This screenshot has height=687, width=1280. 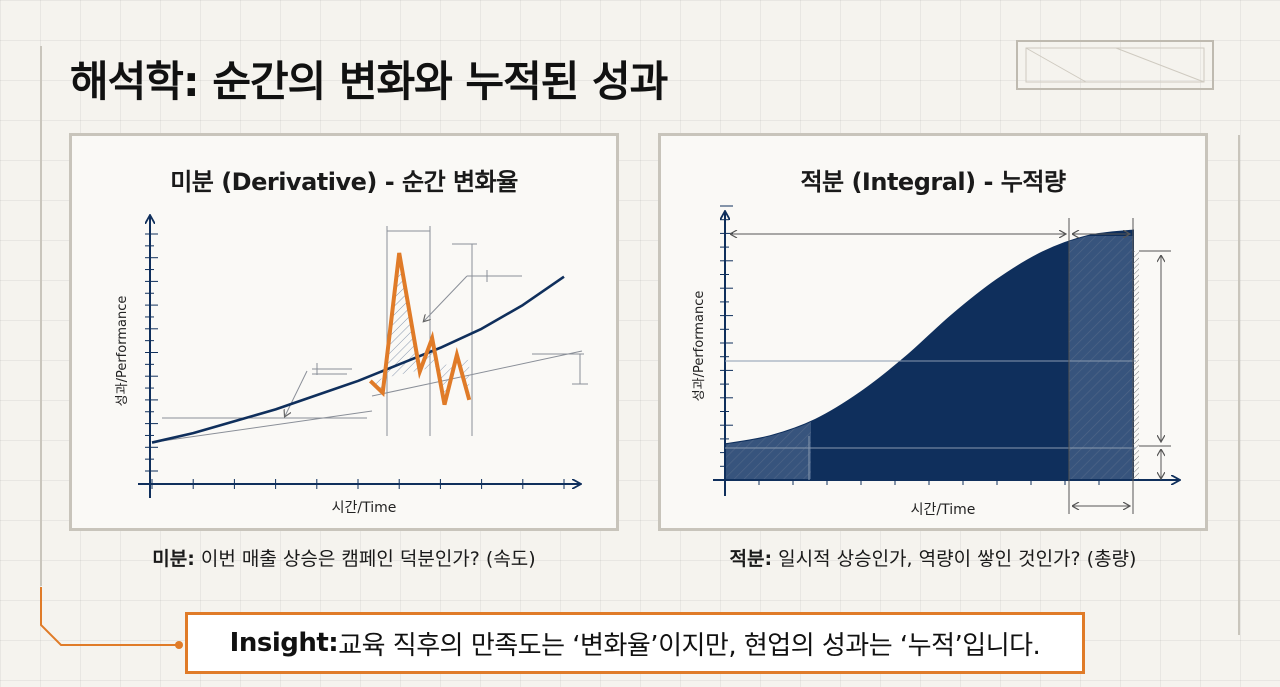 I want to click on page-title: 해석학: 순간의 변화와 누적된 성과, so click(x=369, y=81).